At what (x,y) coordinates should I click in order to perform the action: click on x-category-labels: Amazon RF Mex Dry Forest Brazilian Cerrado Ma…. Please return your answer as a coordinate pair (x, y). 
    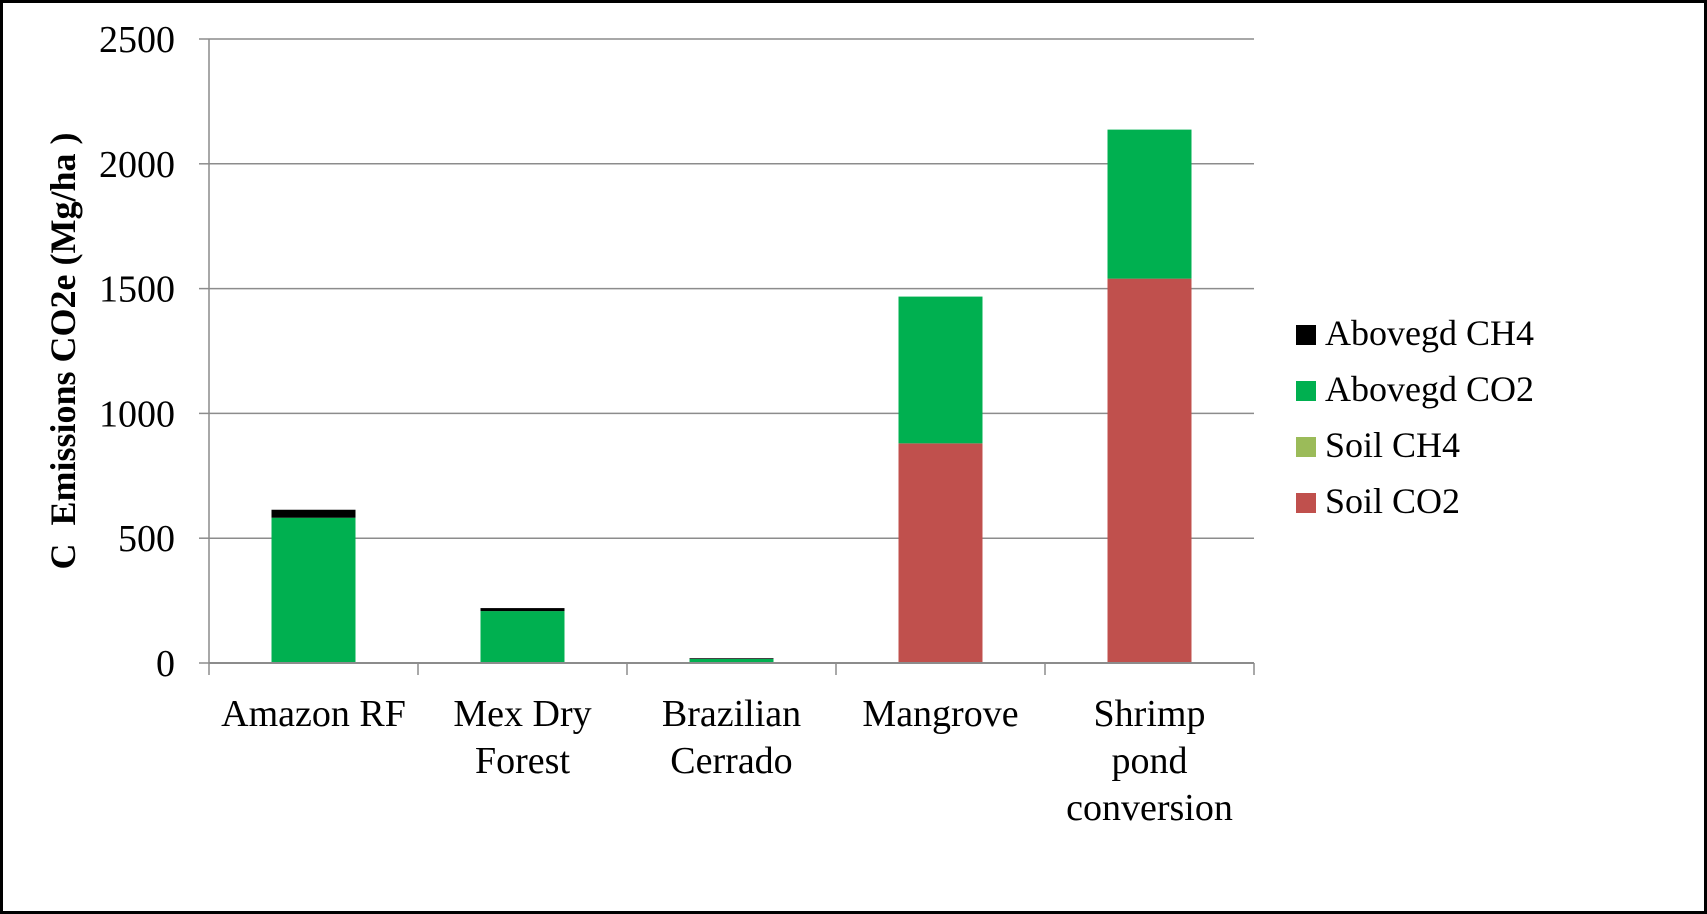
    Looking at the image, I should click on (727, 761).